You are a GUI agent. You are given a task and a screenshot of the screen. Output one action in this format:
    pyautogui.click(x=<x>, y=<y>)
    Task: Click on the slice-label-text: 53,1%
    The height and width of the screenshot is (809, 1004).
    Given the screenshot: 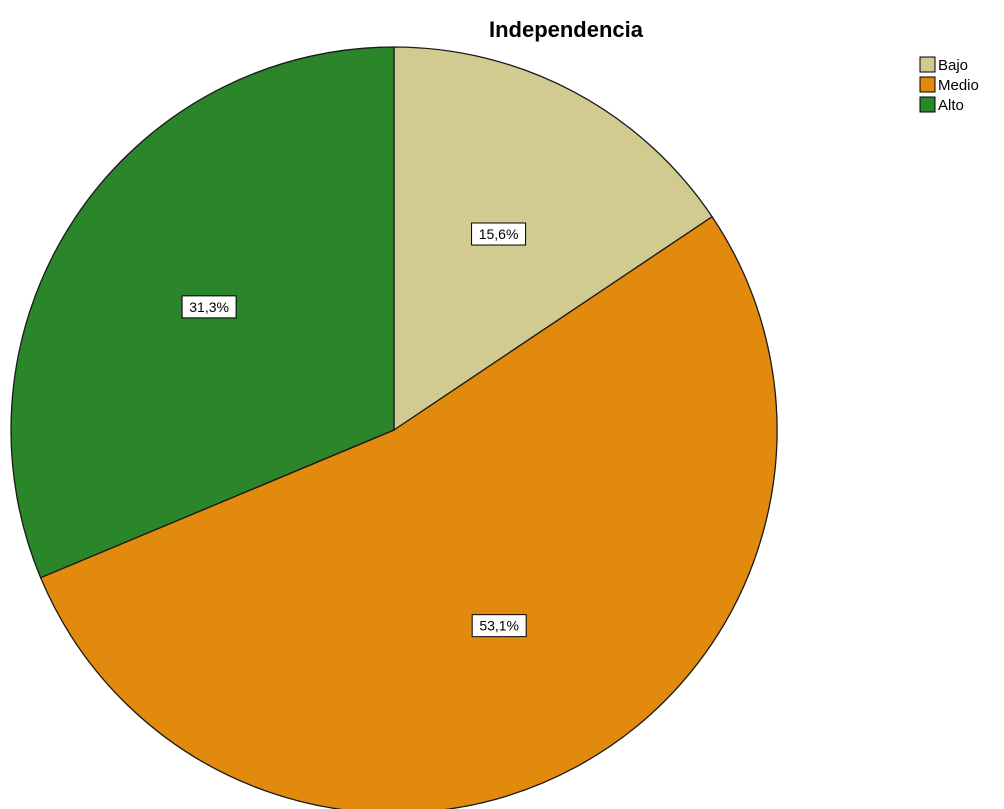 What is the action you would take?
    pyautogui.click(x=499, y=626)
    